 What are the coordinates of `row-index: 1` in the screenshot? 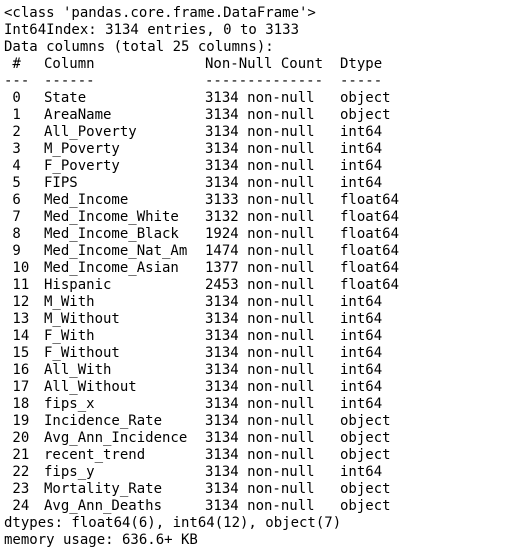 It's located at (12, 115).